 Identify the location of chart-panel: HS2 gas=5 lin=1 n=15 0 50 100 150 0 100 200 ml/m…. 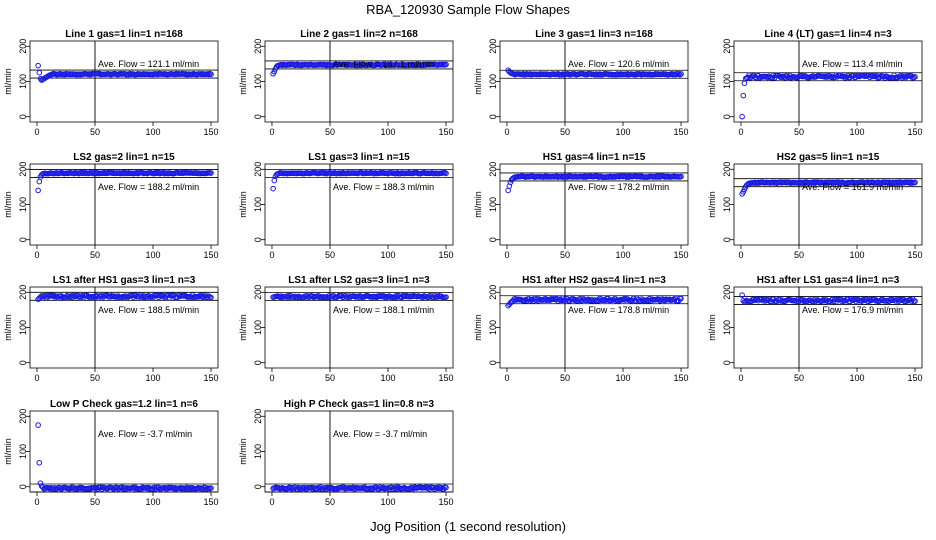
(815, 206).